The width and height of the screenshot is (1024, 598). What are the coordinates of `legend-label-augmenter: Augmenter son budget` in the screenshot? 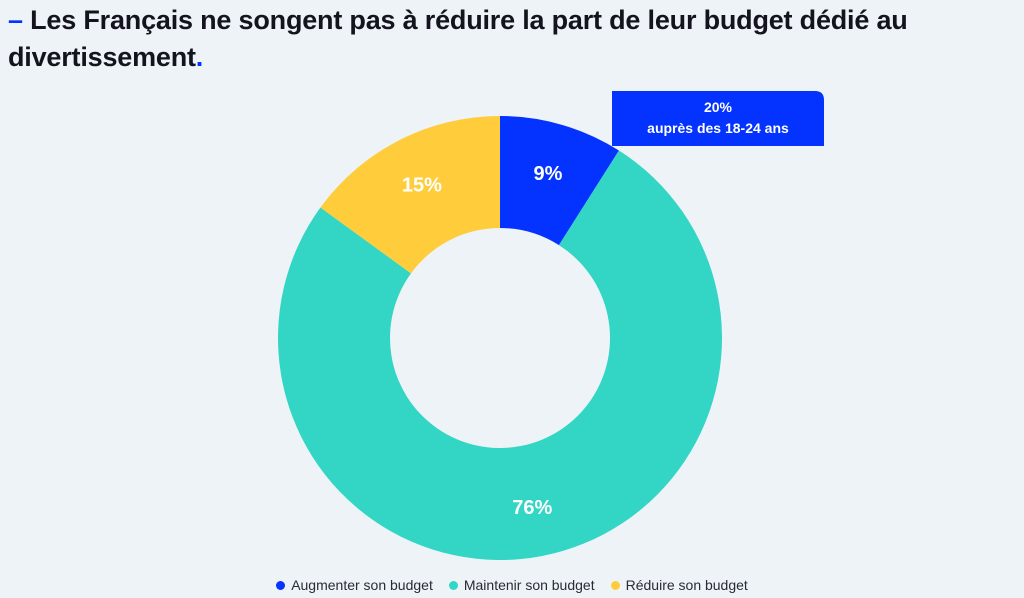 It's located at (362, 585).